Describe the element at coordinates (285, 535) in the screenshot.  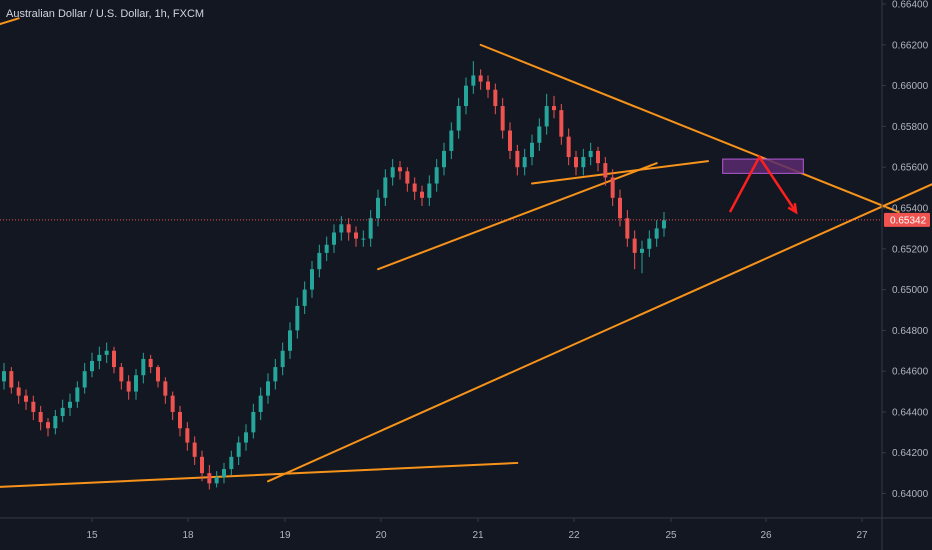
I see `time-tick-label: 19` at that location.